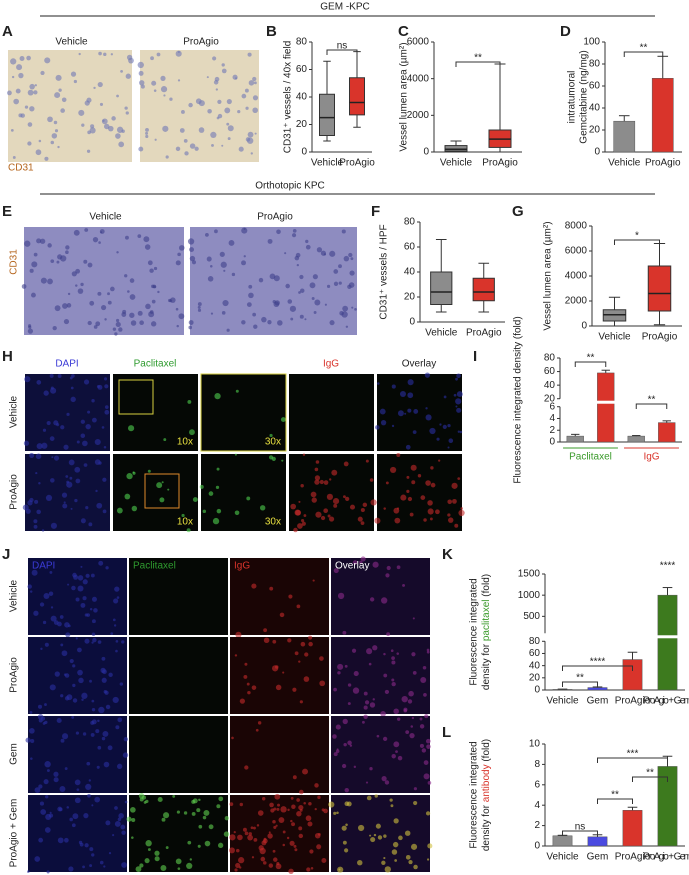 This screenshot has width=689, height=875. I want to click on bar, so click(562, 841).